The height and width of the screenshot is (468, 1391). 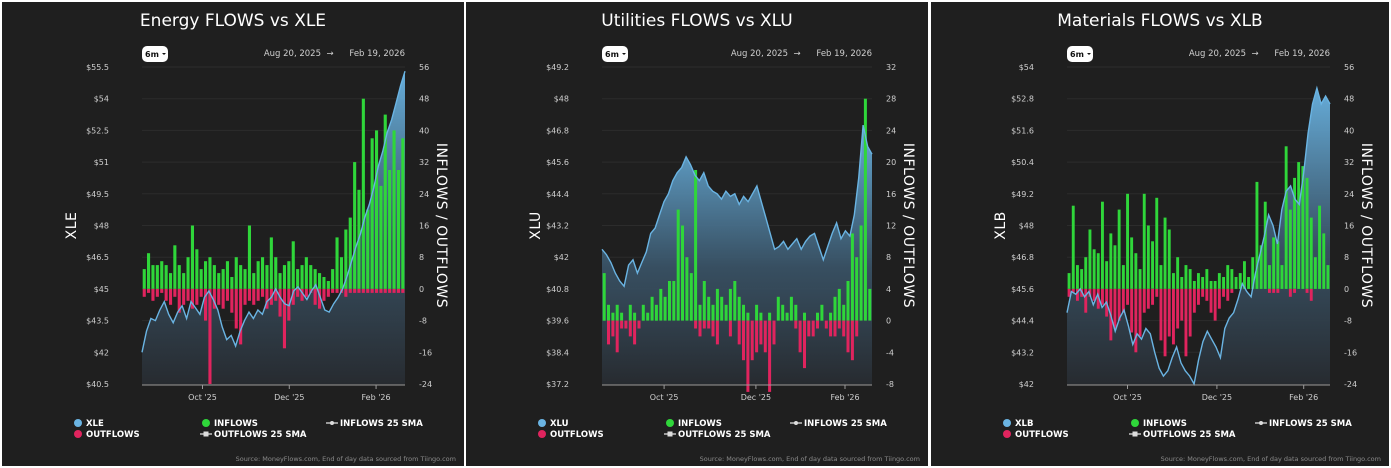 I want to click on y-tick-left: $46.8, so click(x=1022, y=257).